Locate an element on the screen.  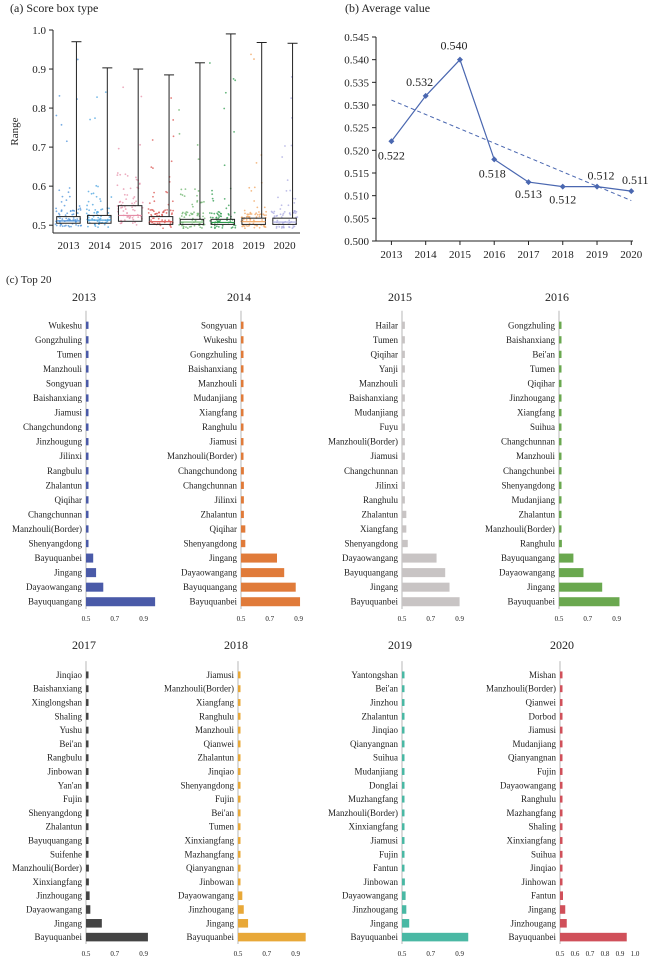
bar-label: Shenyangdong is located at coordinates (529, 485).